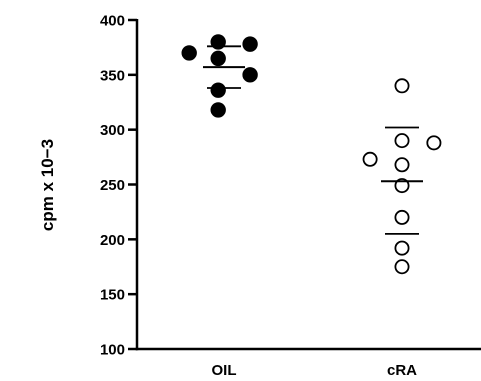  Describe the element at coordinates (224, 370) in the screenshot. I see `x-category-label-oil: OIL` at that location.